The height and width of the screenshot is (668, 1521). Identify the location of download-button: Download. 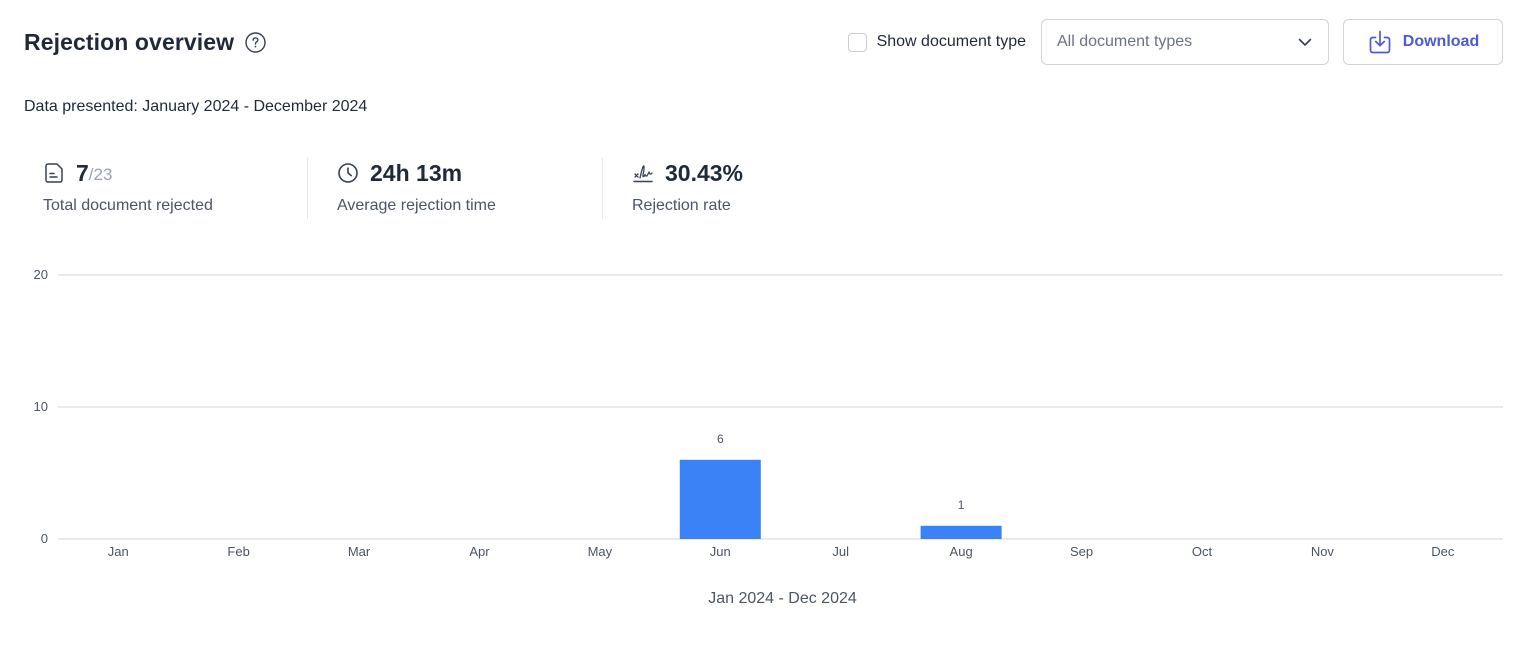
(1423, 42).